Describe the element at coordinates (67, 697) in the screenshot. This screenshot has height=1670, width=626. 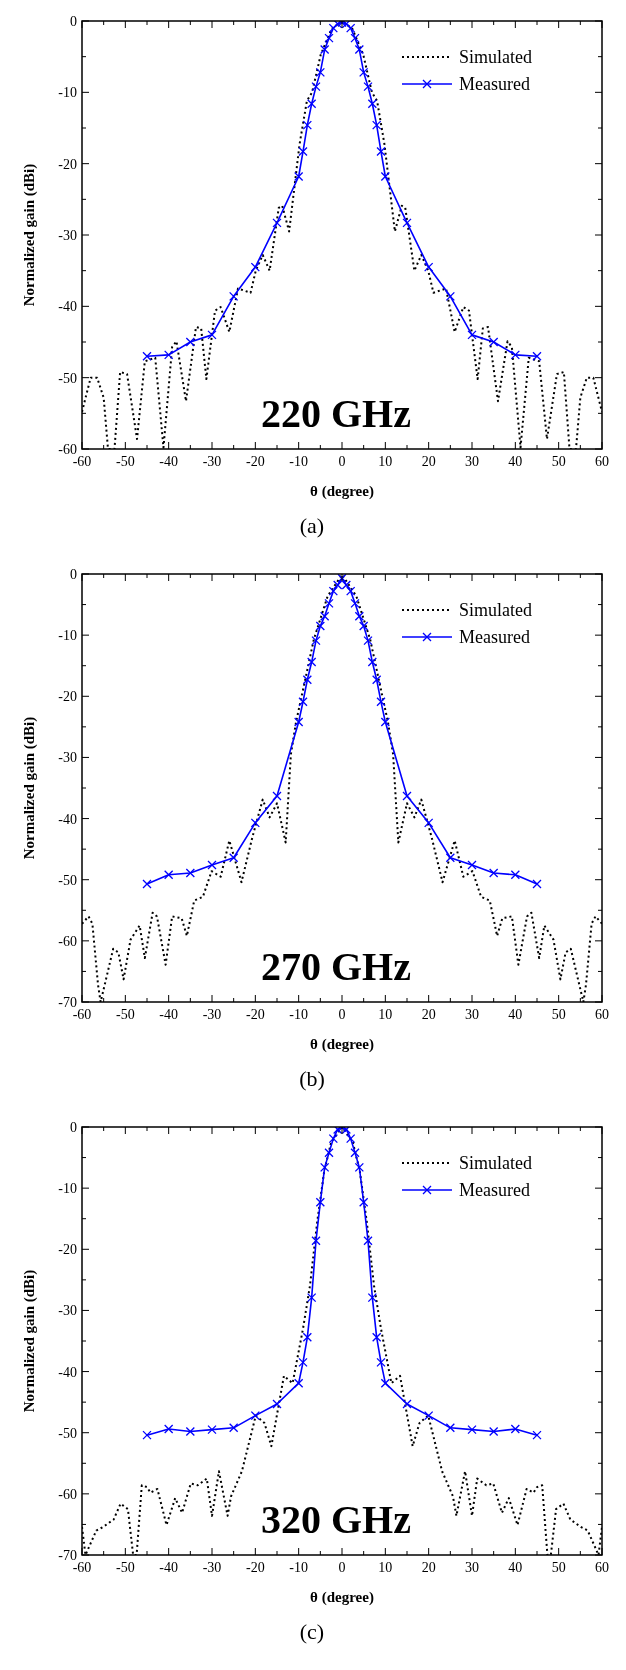
I see `y-tick-label: -20` at that location.